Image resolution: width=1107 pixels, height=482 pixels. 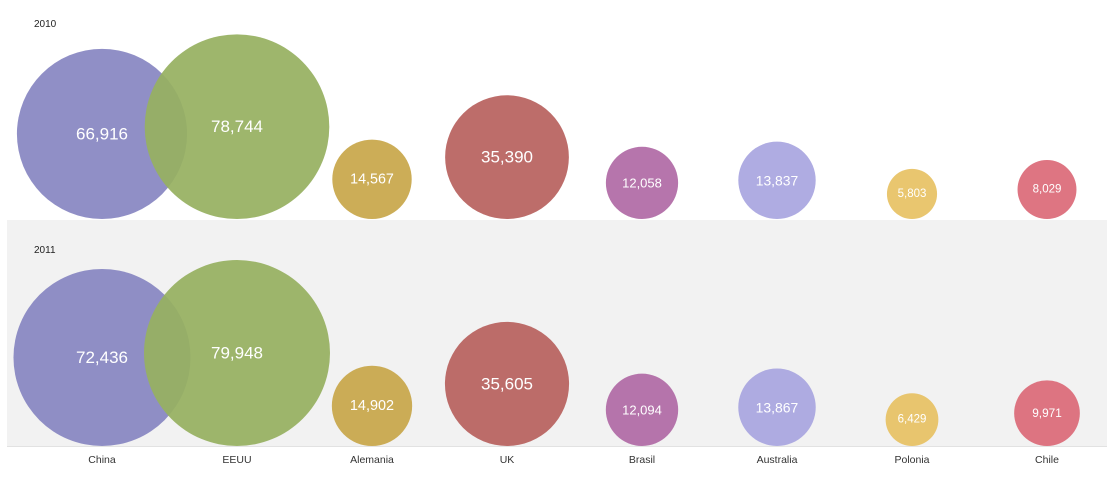 I want to click on value-label-eeuu-2011: 79,948, so click(x=237, y=353).